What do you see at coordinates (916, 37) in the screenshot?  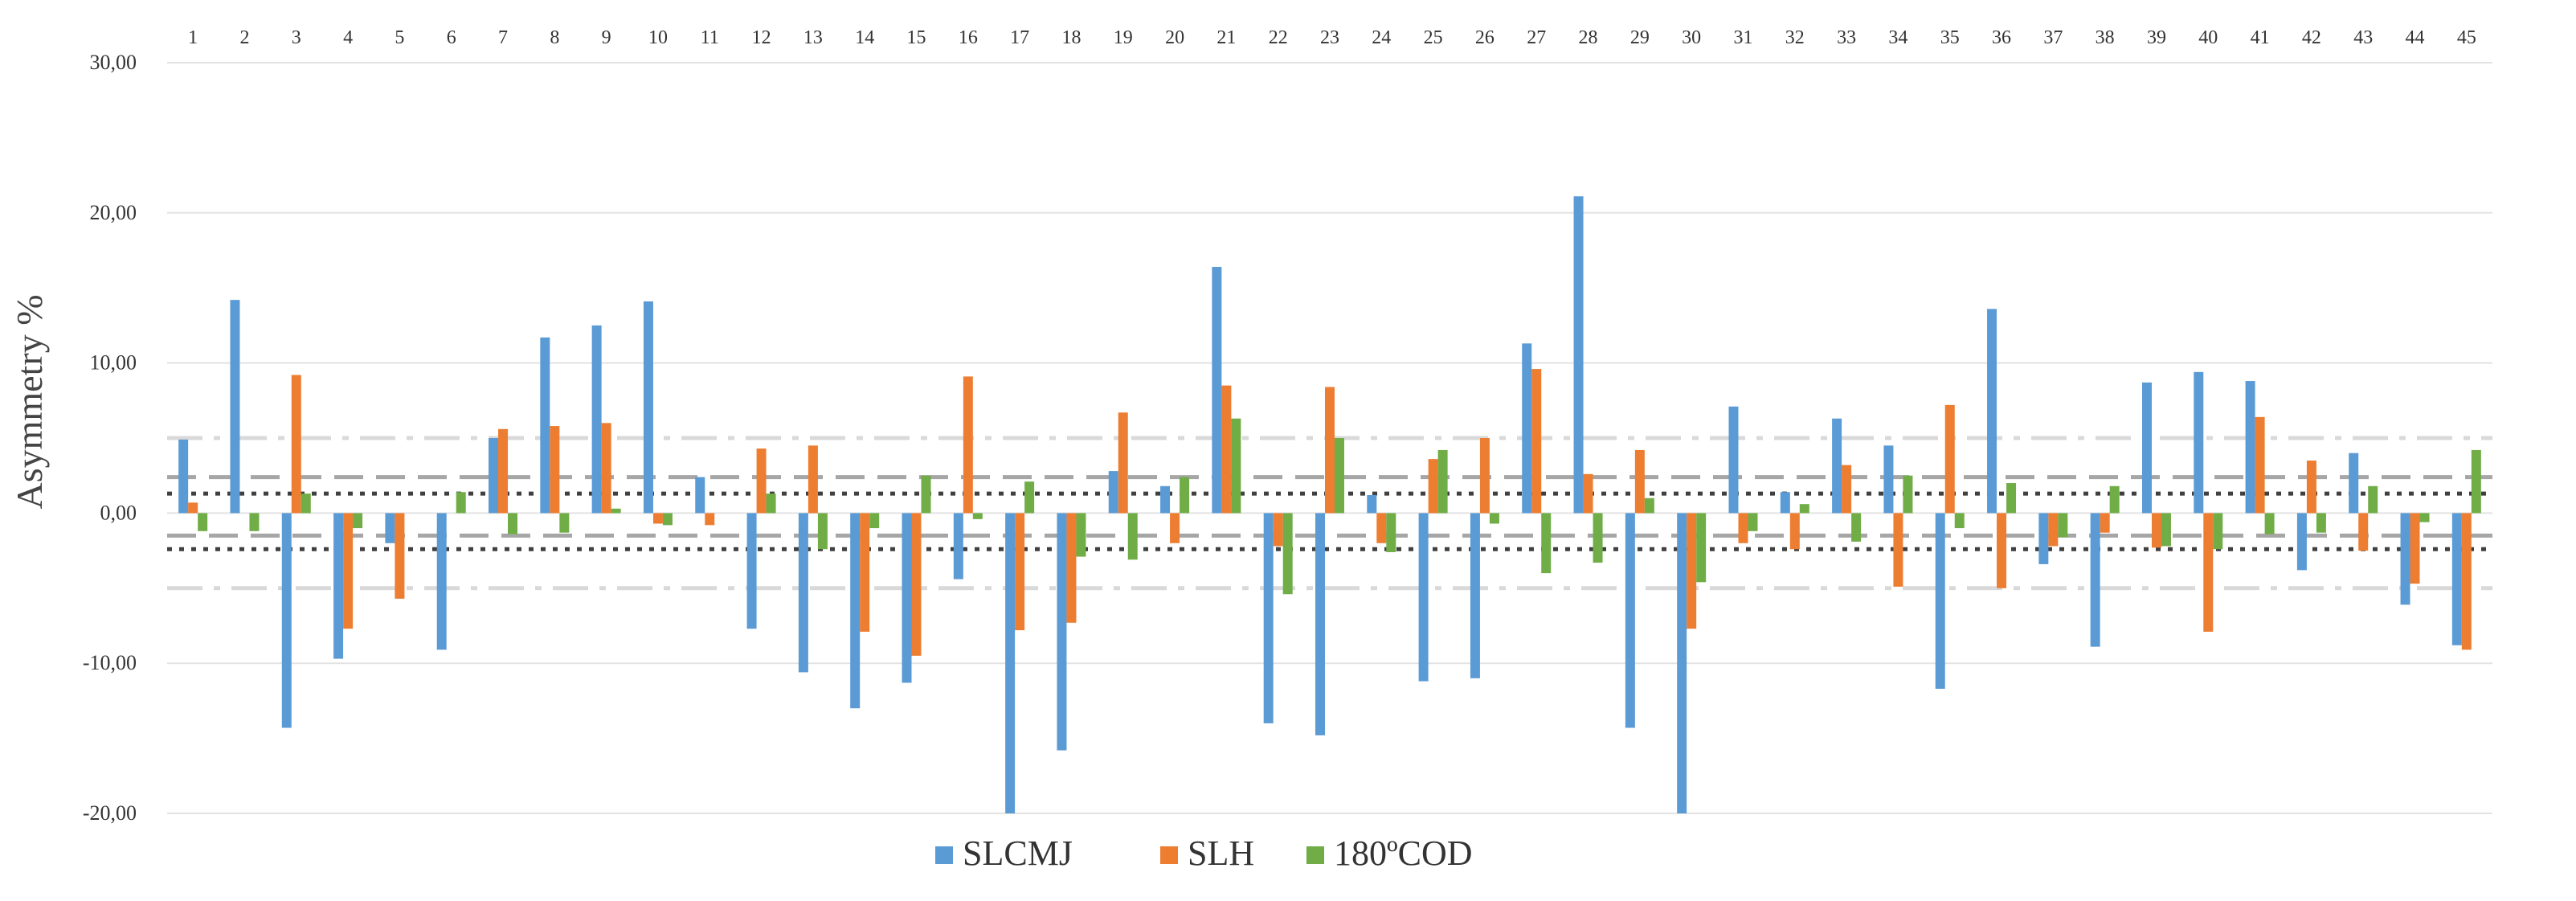 I see `x-tick-label: 15` at bounding box center [916, 37].